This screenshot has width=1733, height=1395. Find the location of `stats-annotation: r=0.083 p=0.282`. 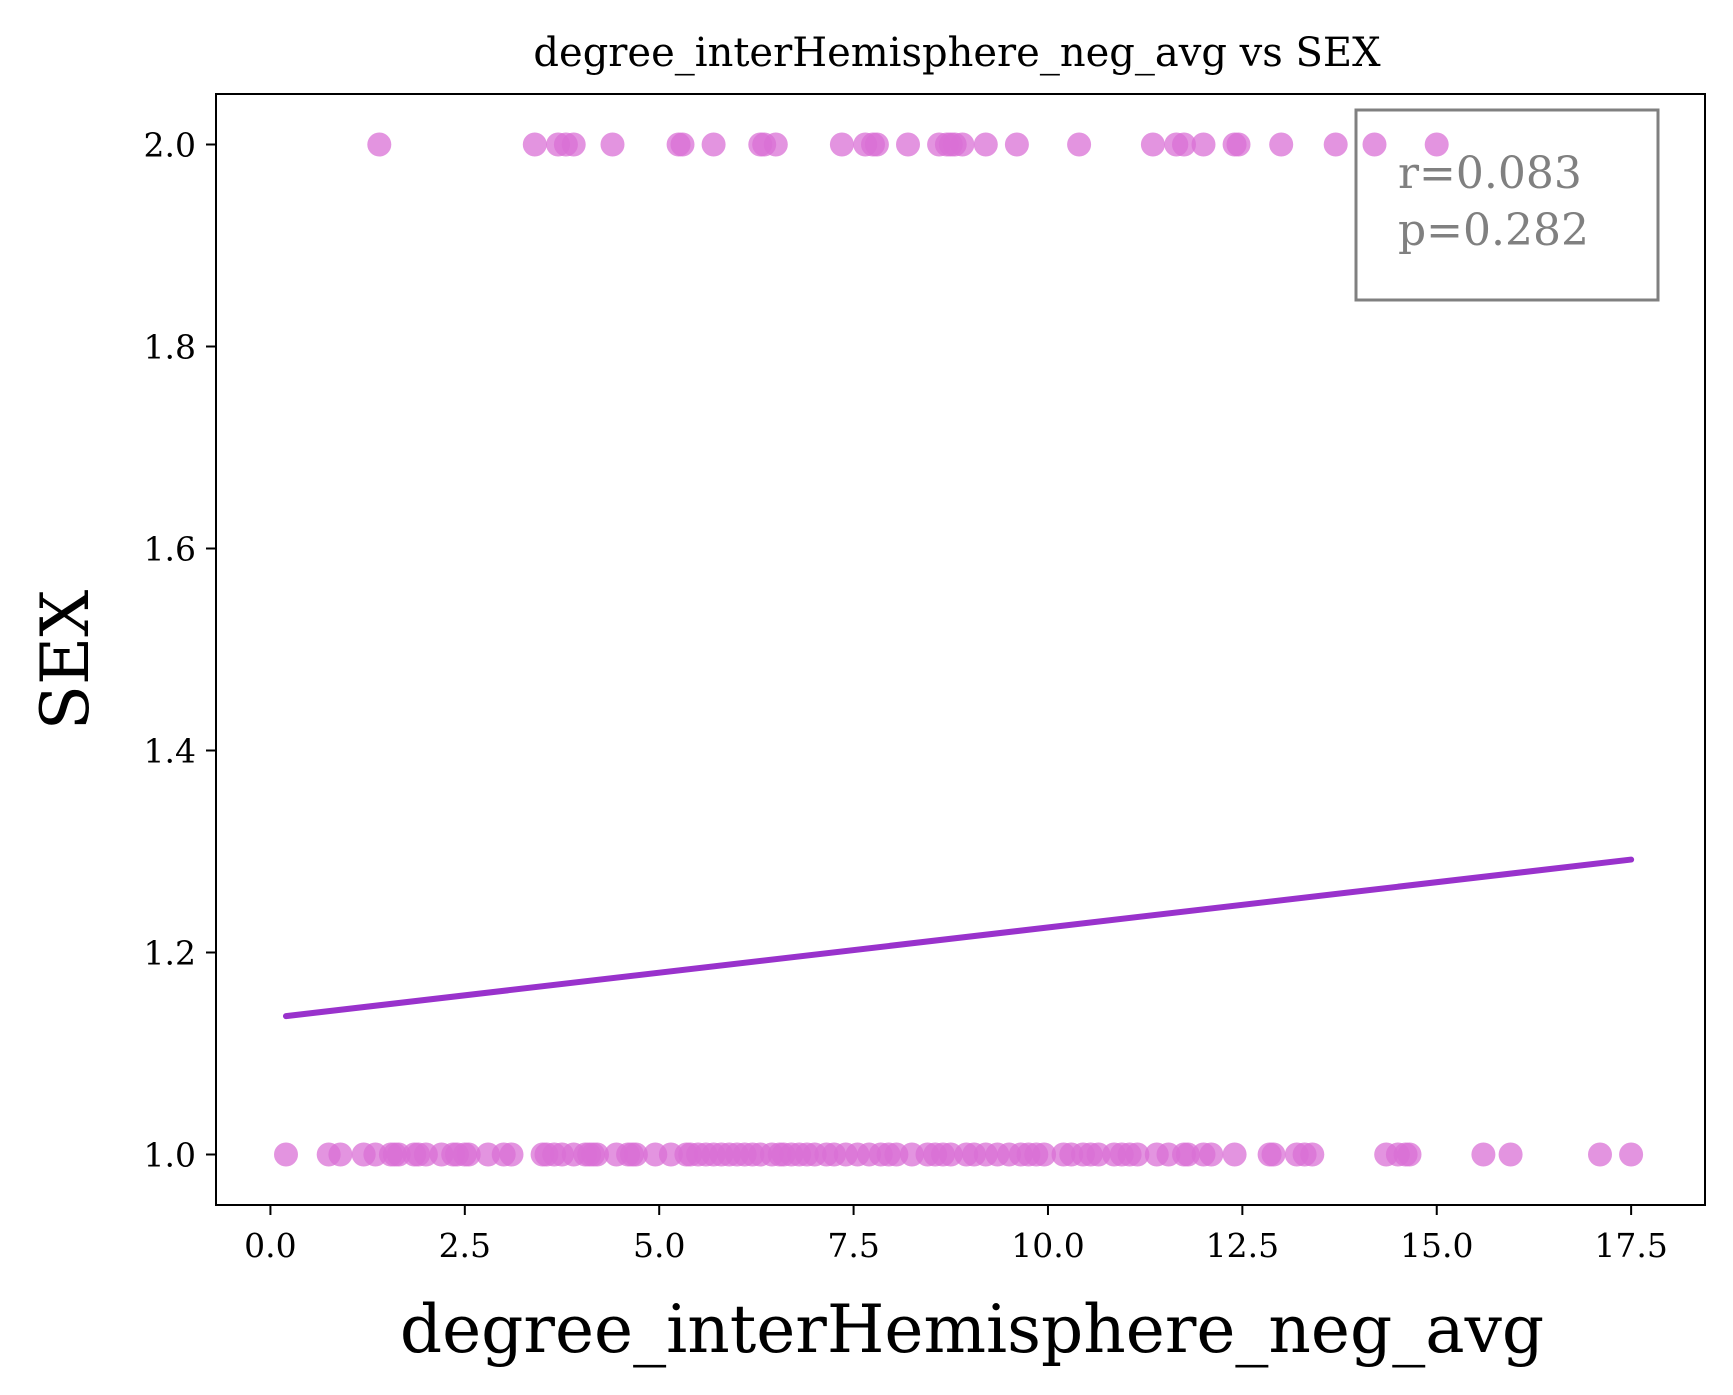

stats-annotation: r=0.083 p=0.282 is located at coordinates (1507, 205).